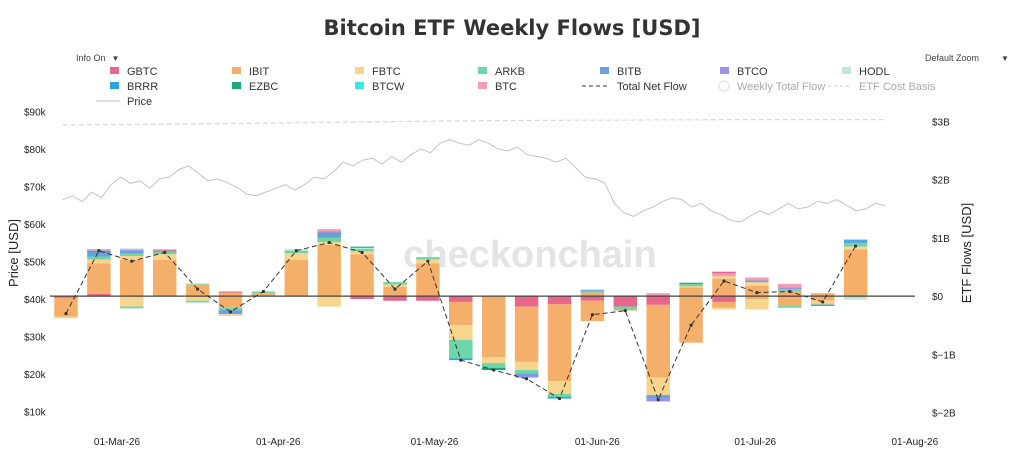 The width and height of the screenshot is (1024, 473). Describe the element at coordinates (474, 122) in the screenshot. I see `etf-cost-basis-line` at that location.